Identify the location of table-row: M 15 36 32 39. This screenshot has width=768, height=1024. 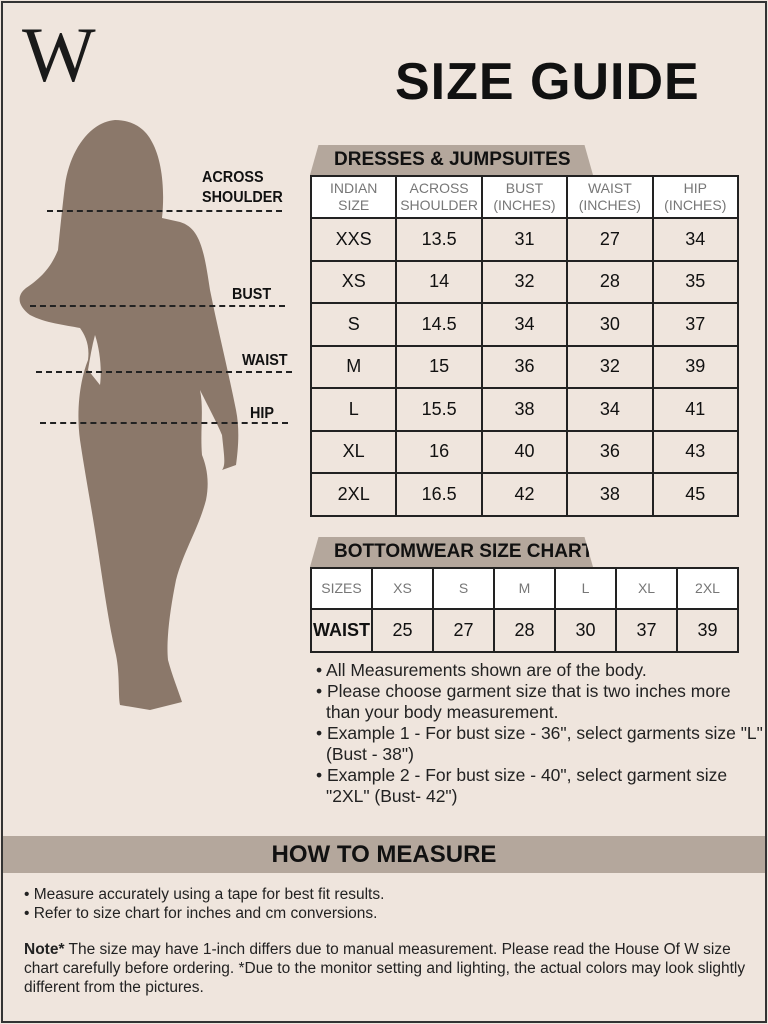
(524, 366).